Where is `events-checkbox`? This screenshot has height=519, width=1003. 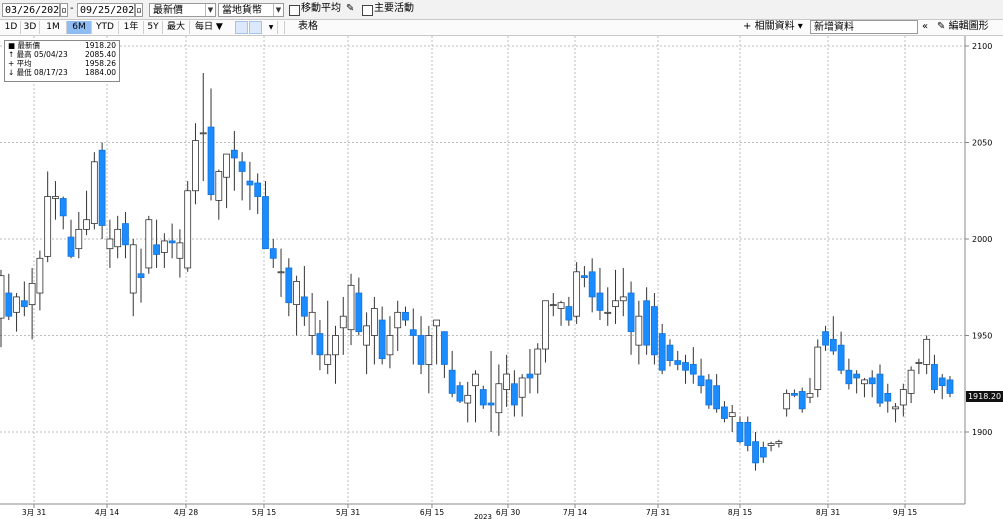
events-checkbox is located at coordinates (367, 10).